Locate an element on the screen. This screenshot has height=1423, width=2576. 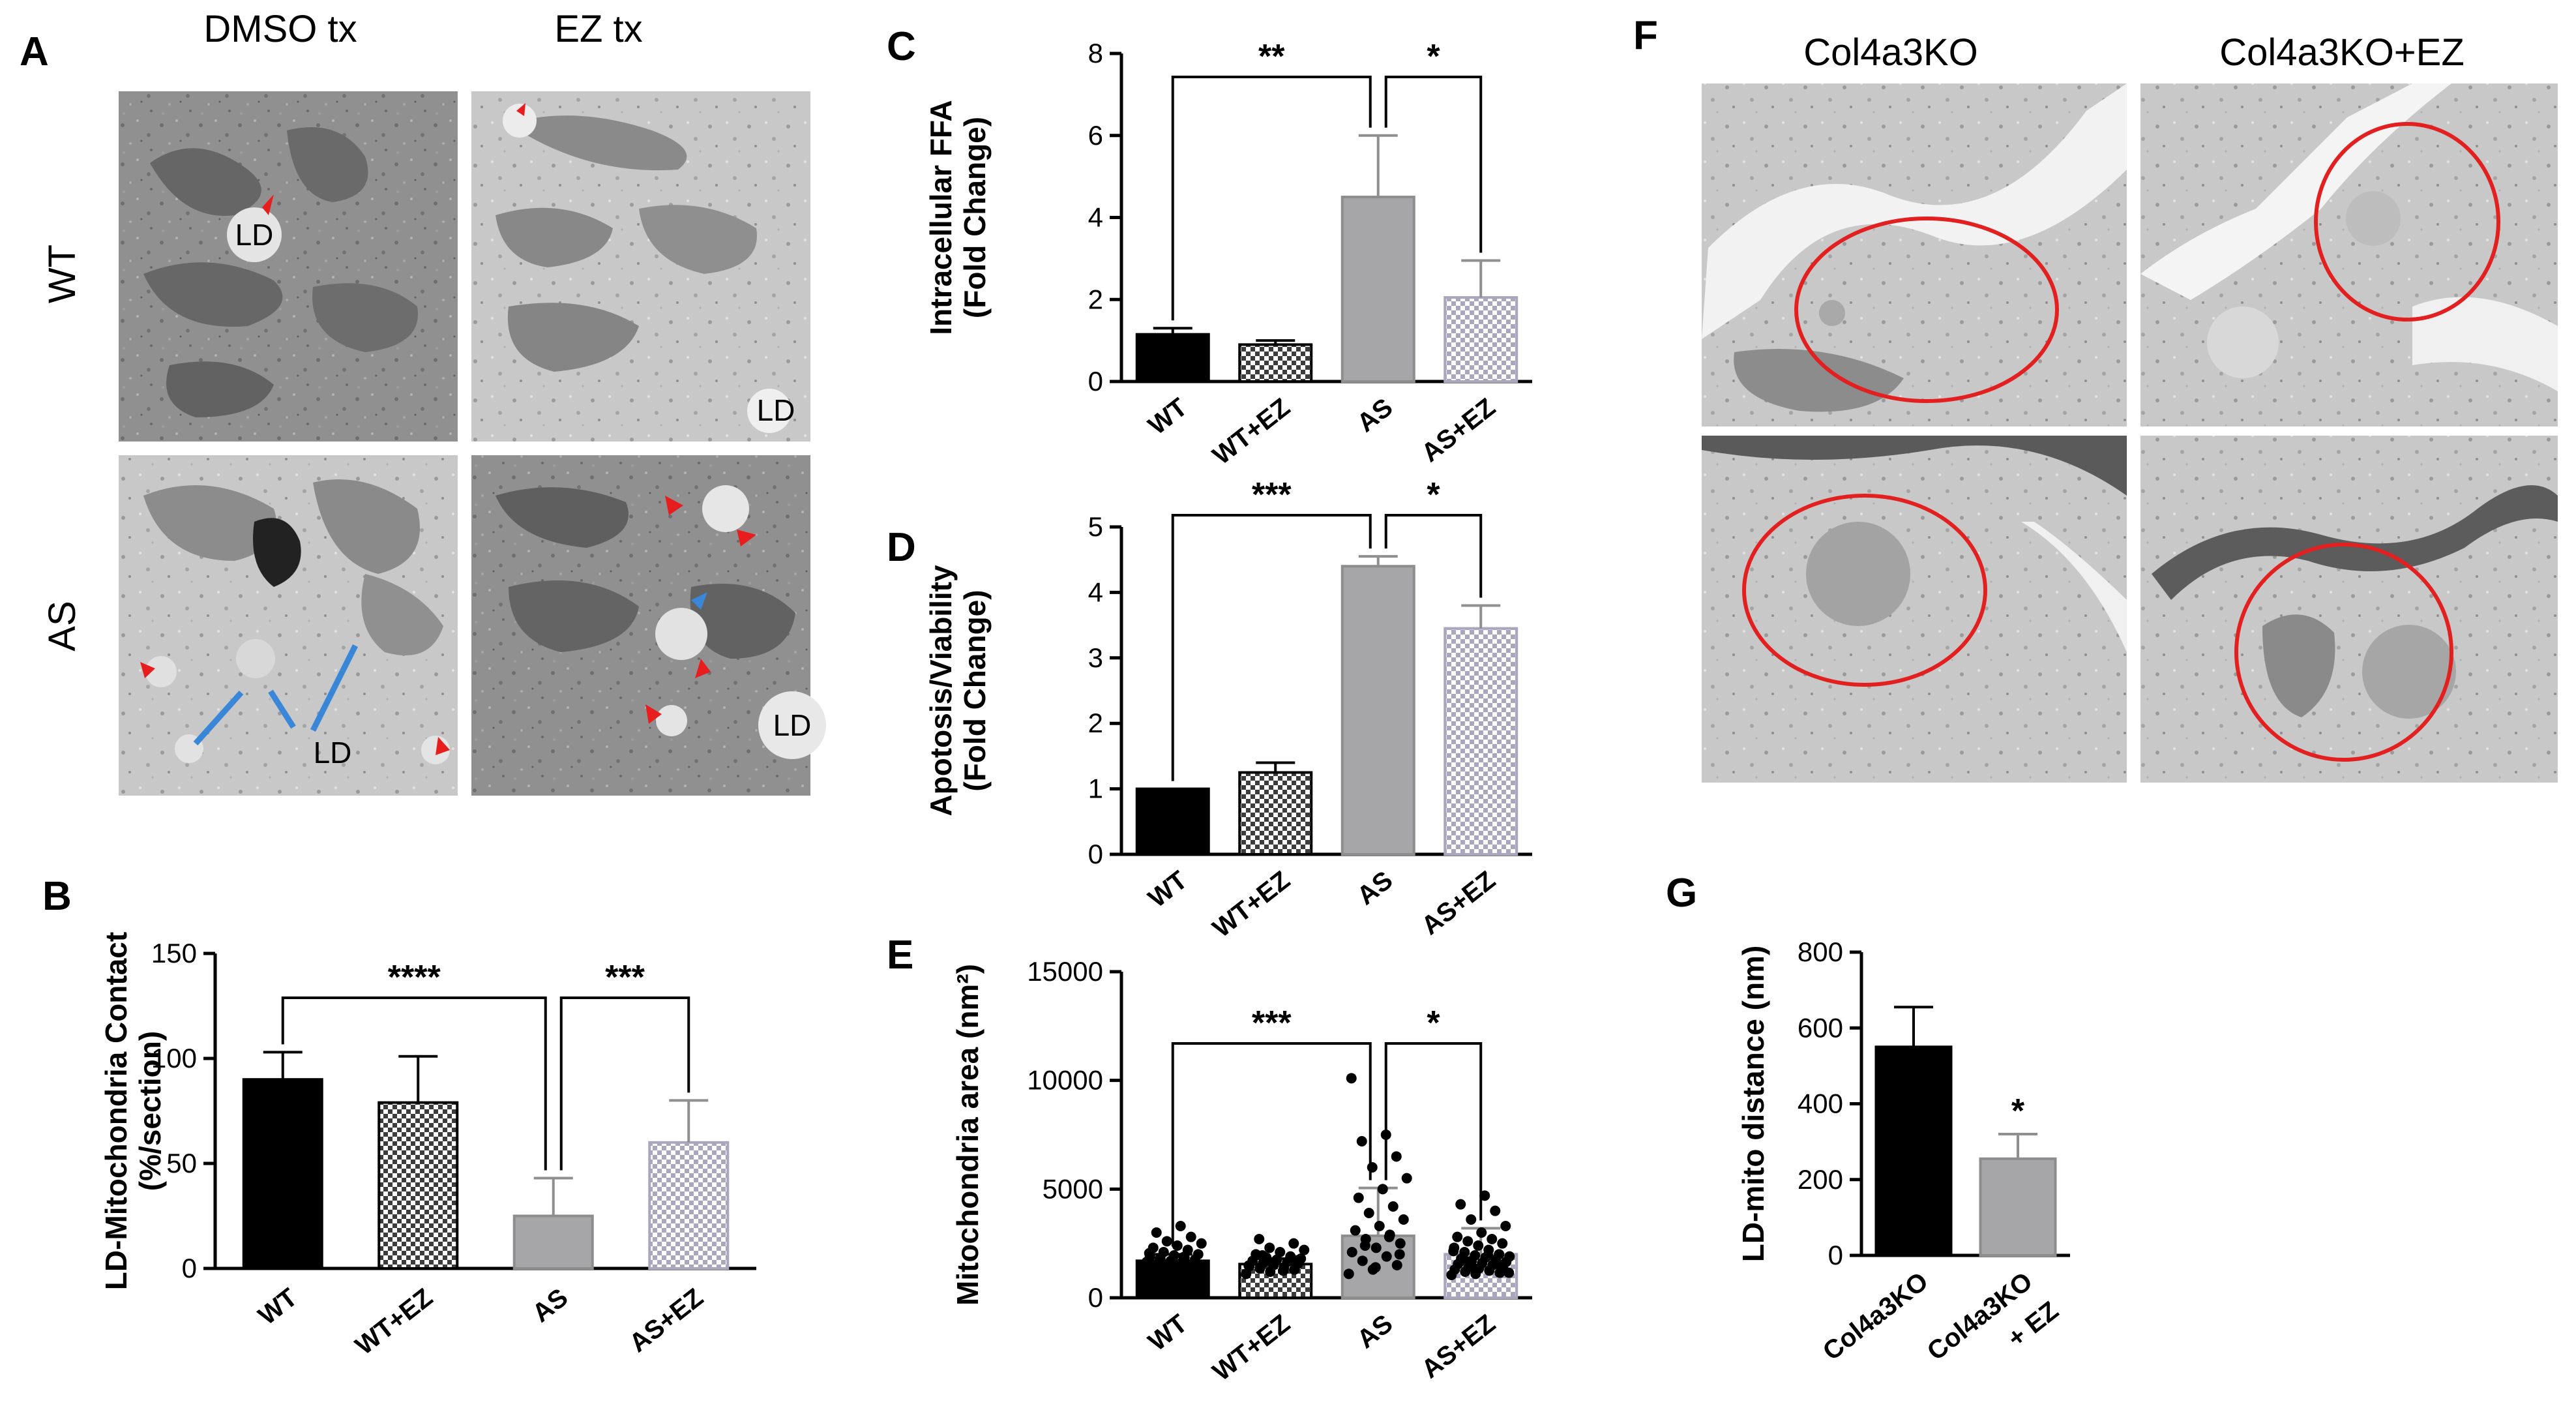
panel-a-col-header-1: DMSO tx is located at coordinates (280, 29).